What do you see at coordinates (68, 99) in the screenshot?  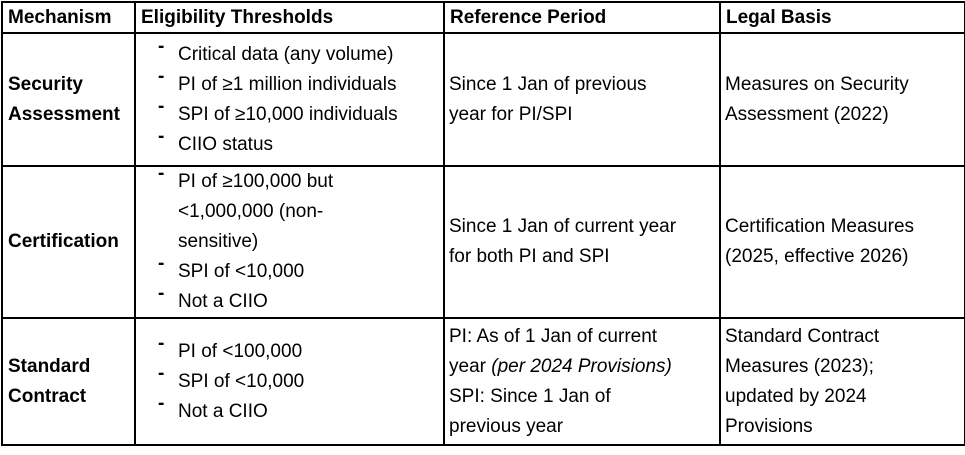 I see `cell-mechanism: Security Assessment` at bounding box center [68, 99].